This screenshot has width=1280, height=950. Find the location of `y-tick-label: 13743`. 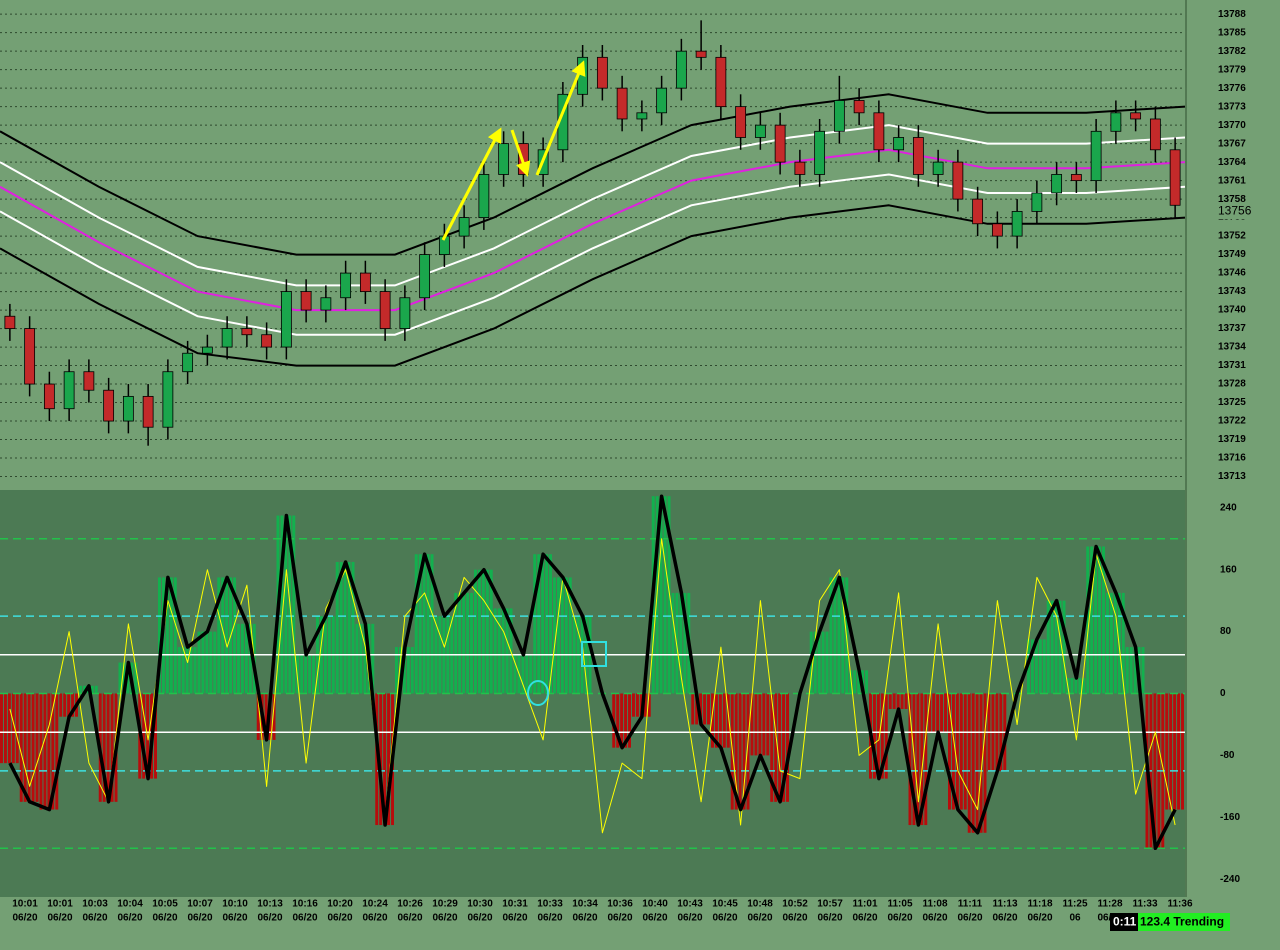

y-tick-label: 13743 is located at coordinates (1232, 291).